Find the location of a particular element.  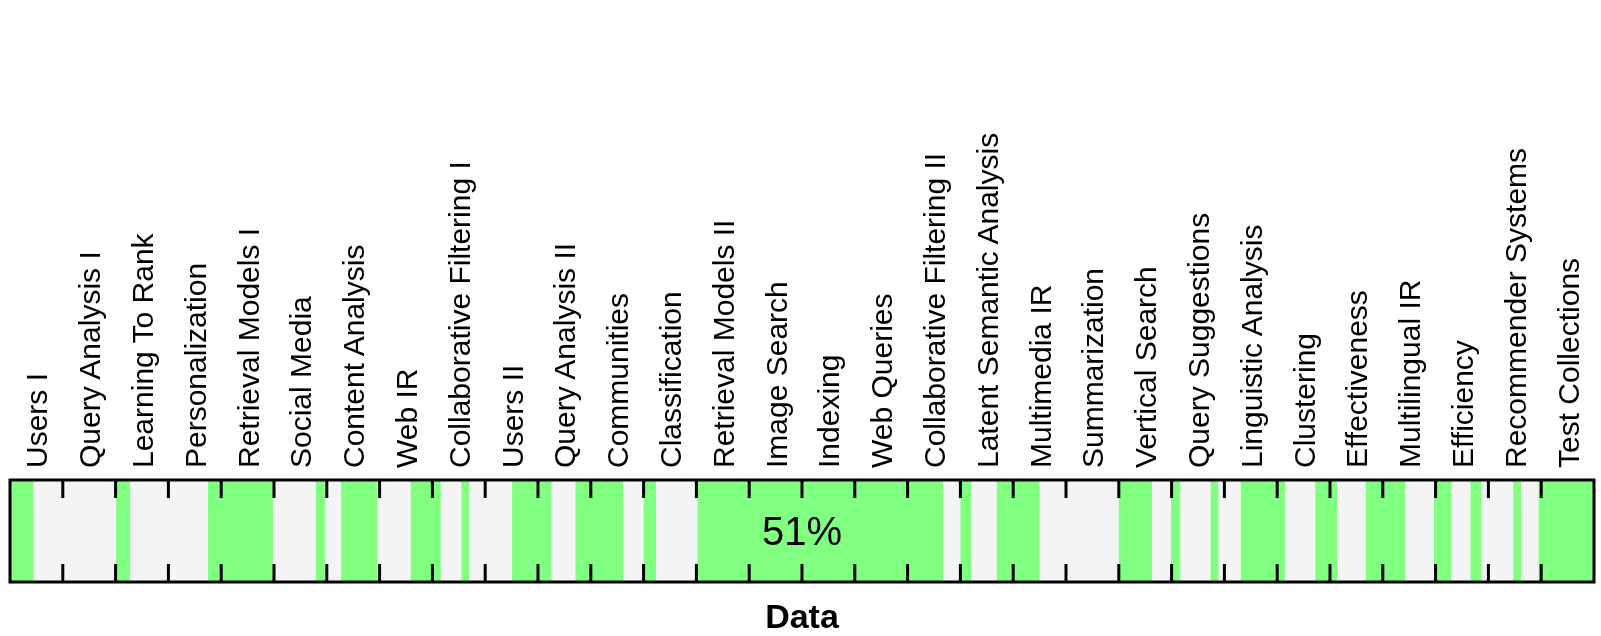

text: Collaborative Filtering II is located at coordinates (934, 310).